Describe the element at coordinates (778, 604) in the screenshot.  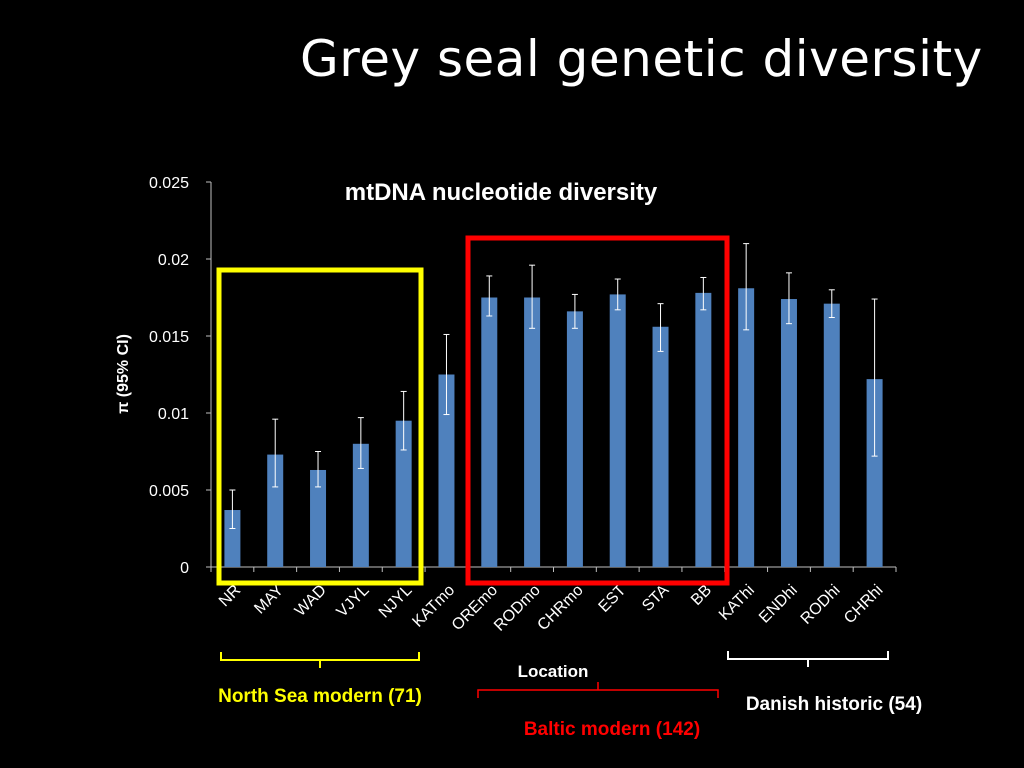
I see `x-tick-label: ENDhi` at that location.